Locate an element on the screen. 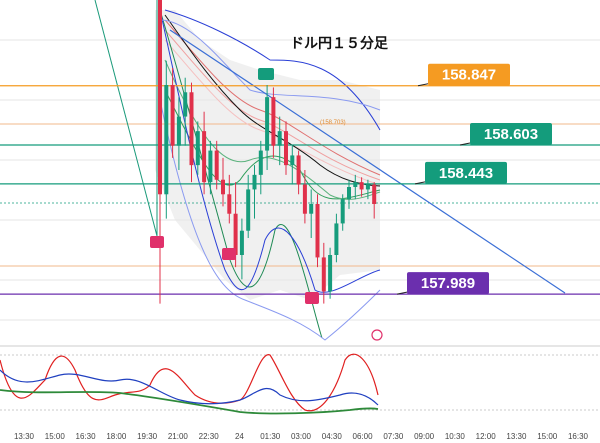 The image size is (600, 443). x-tick-11: 06:00 is located at coordinates (363, 436).